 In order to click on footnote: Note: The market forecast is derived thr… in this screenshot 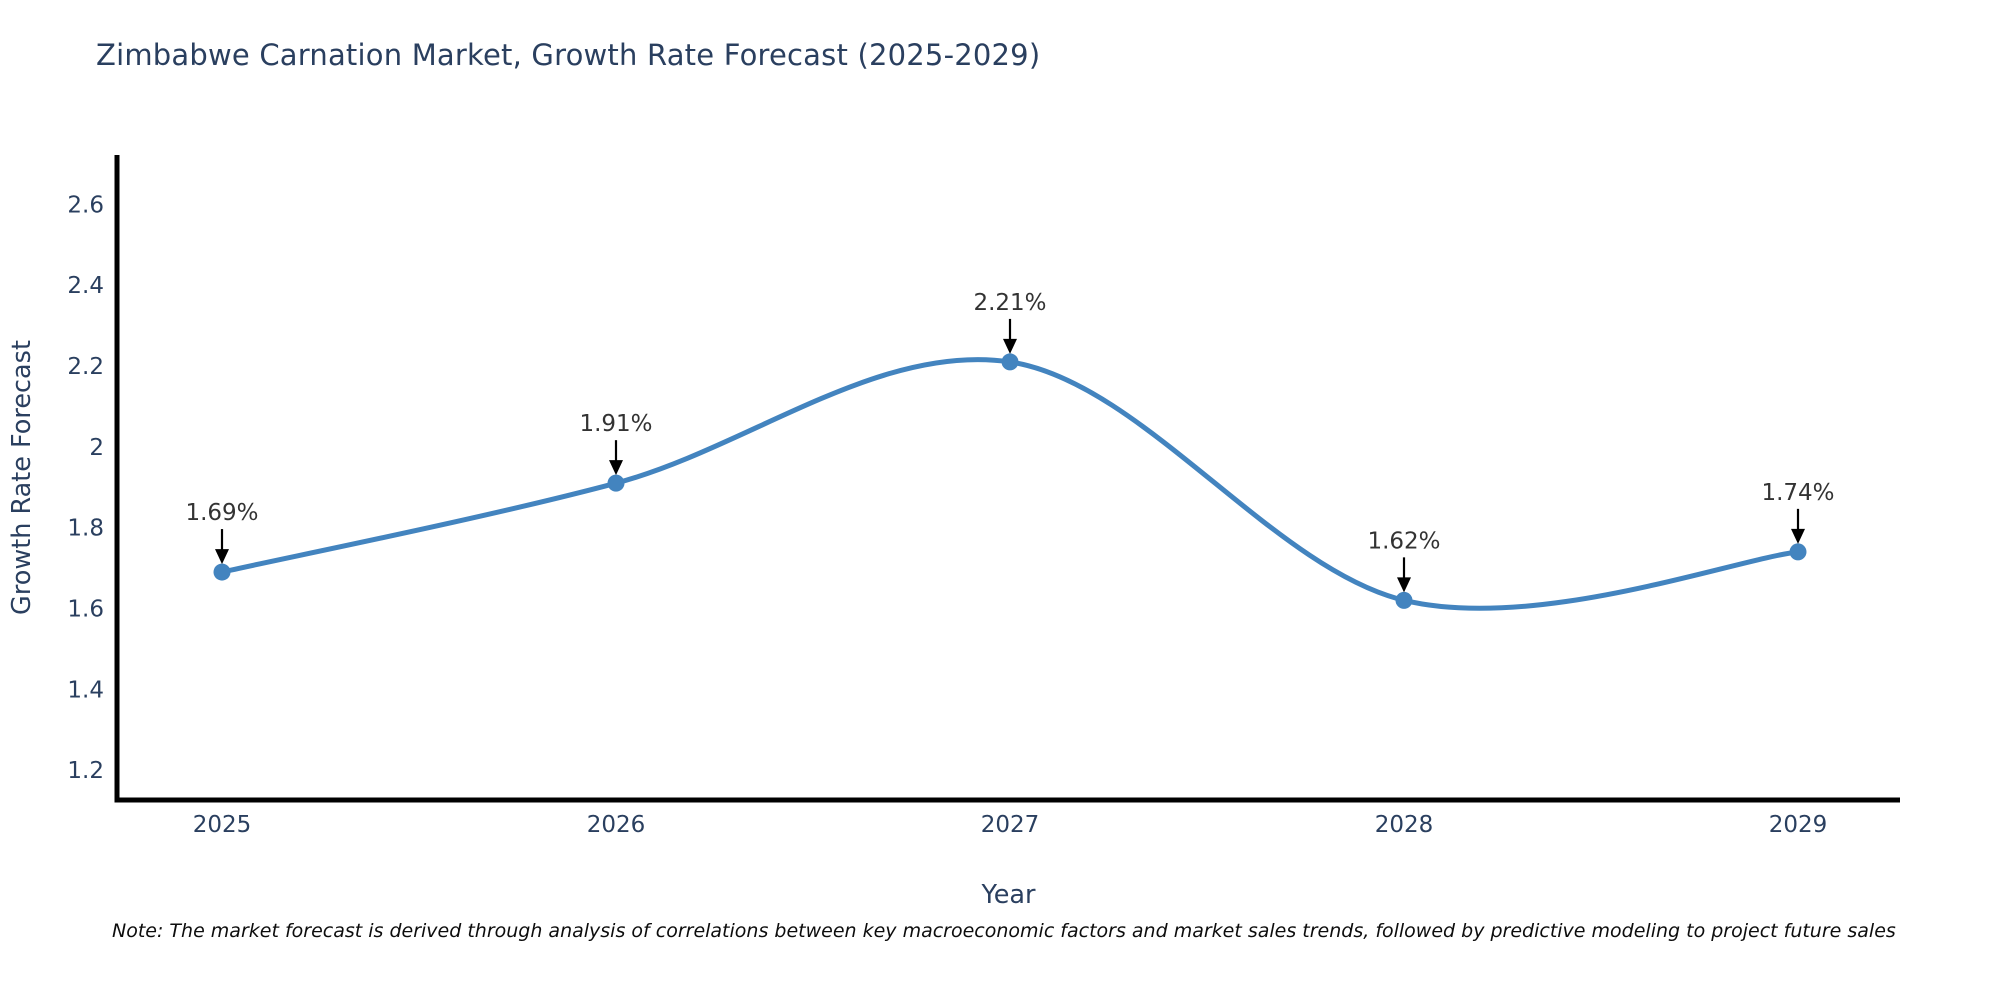, I will do `click(1004, 931)`.